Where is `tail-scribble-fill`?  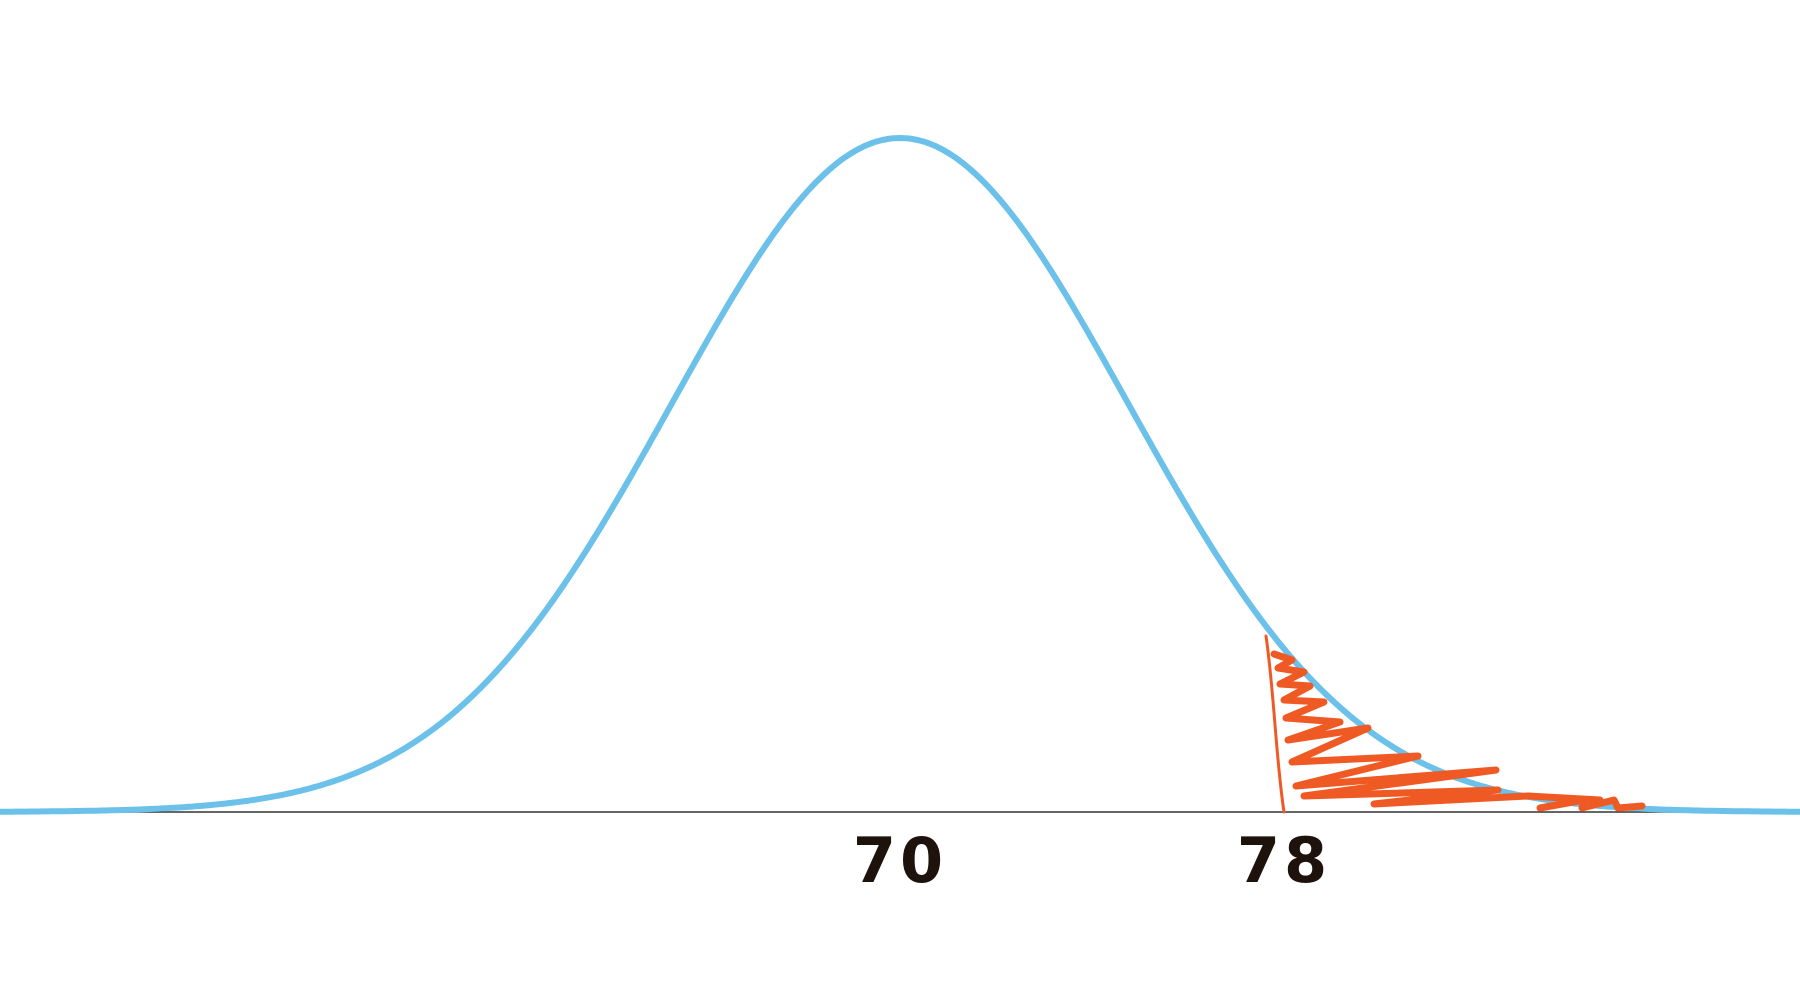 tail-scribble-fill is located at coordinates (1437, 729).